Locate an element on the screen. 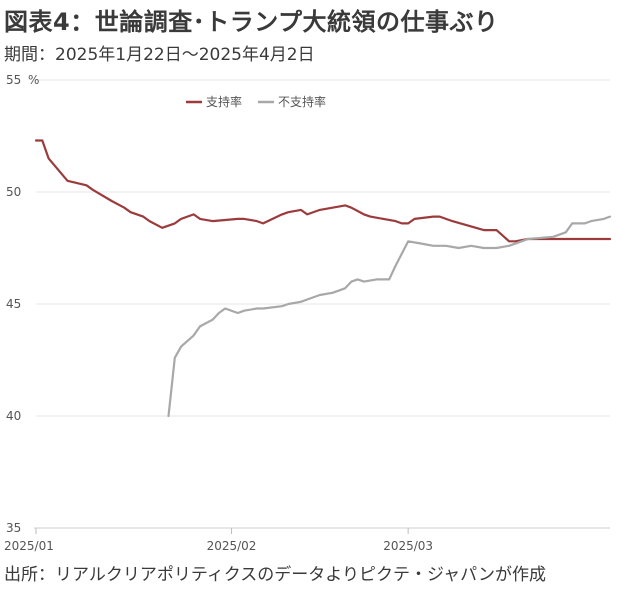 This screenshot has height=589, width=622. axis is located at coordinates (322, 530).